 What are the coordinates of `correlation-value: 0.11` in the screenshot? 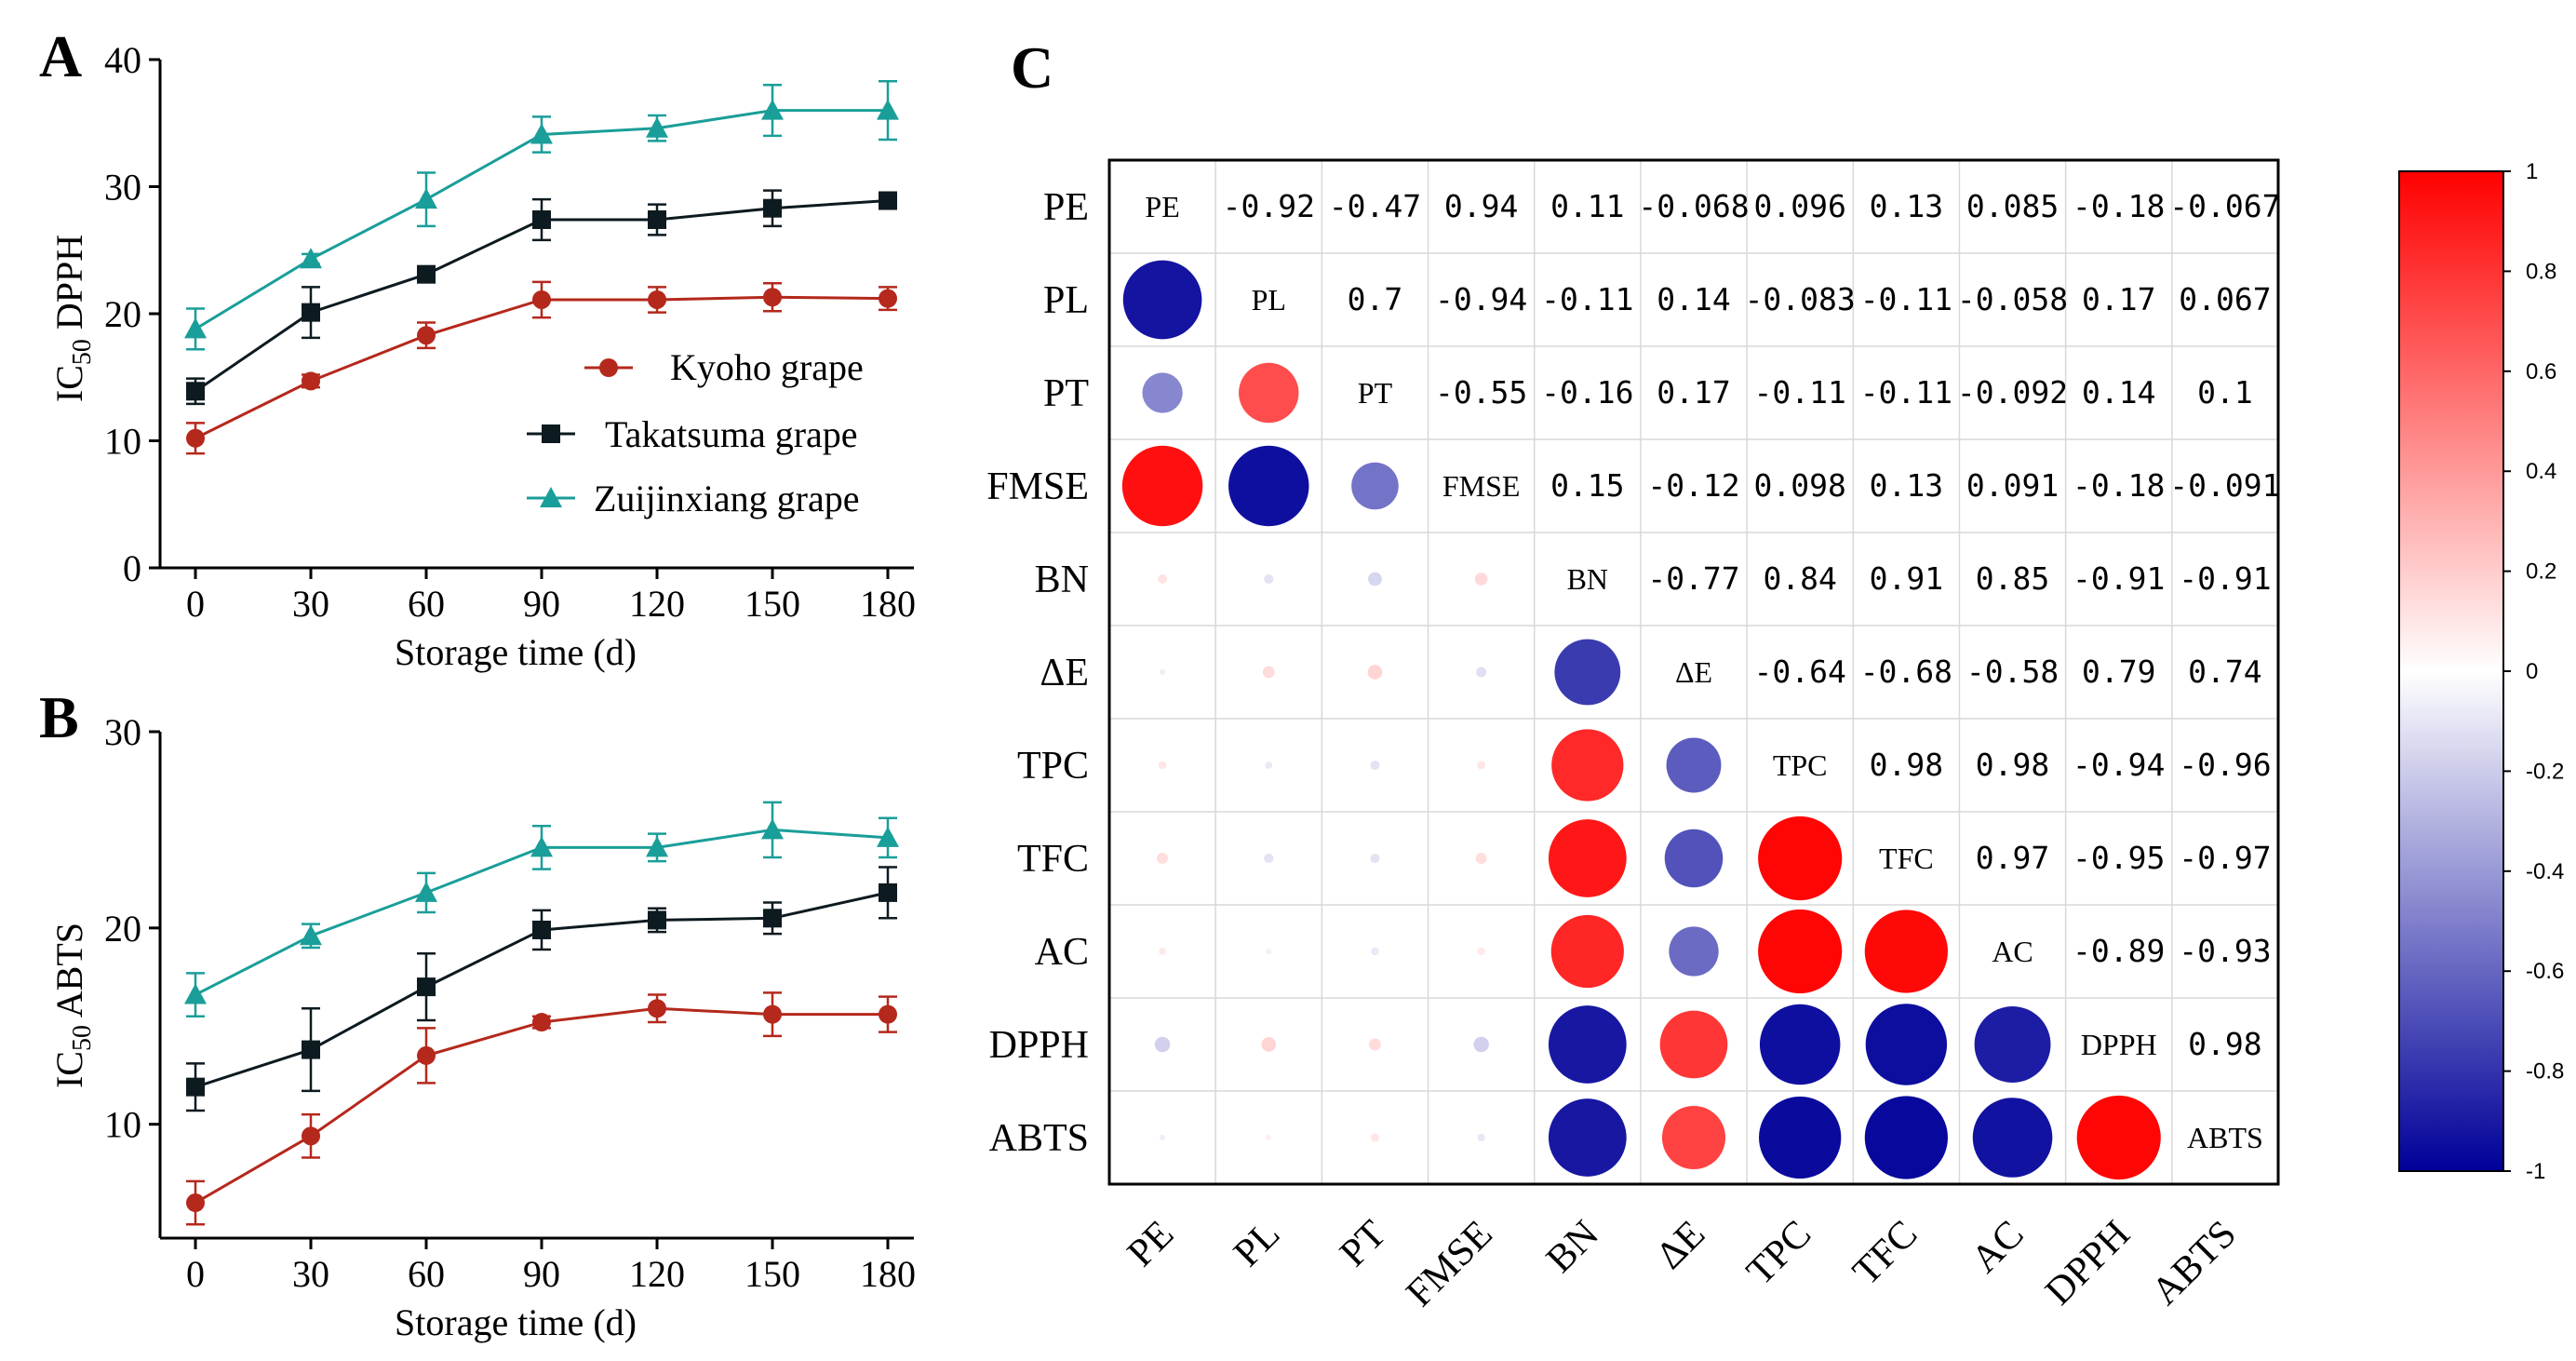 It's located at (1587, 206).